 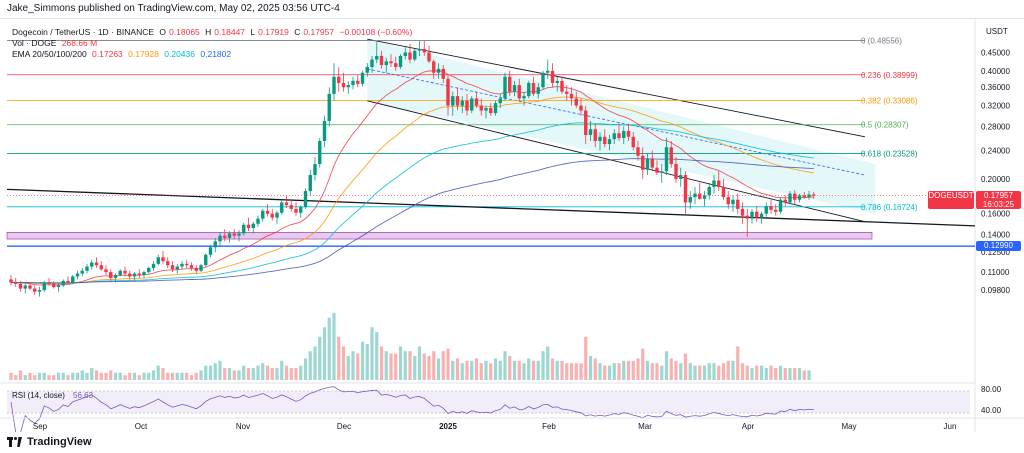 What do you see at coordinates (439, 236) in the screenshot?
I see `support-zone` at bounding box center [439, 236].